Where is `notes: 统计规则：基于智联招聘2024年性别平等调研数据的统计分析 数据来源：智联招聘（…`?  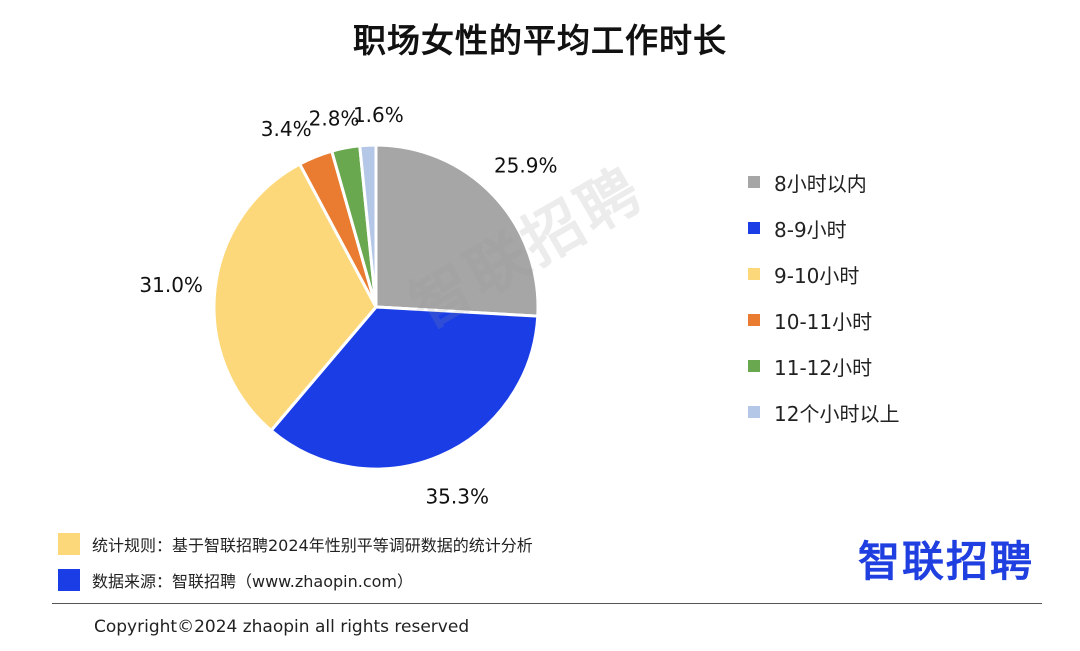 notes: 统计规则：基于智联招聘2024年性别平等调研数据的统计分析 数据来源：智联招聘（… is located at coordinates (295, 562).